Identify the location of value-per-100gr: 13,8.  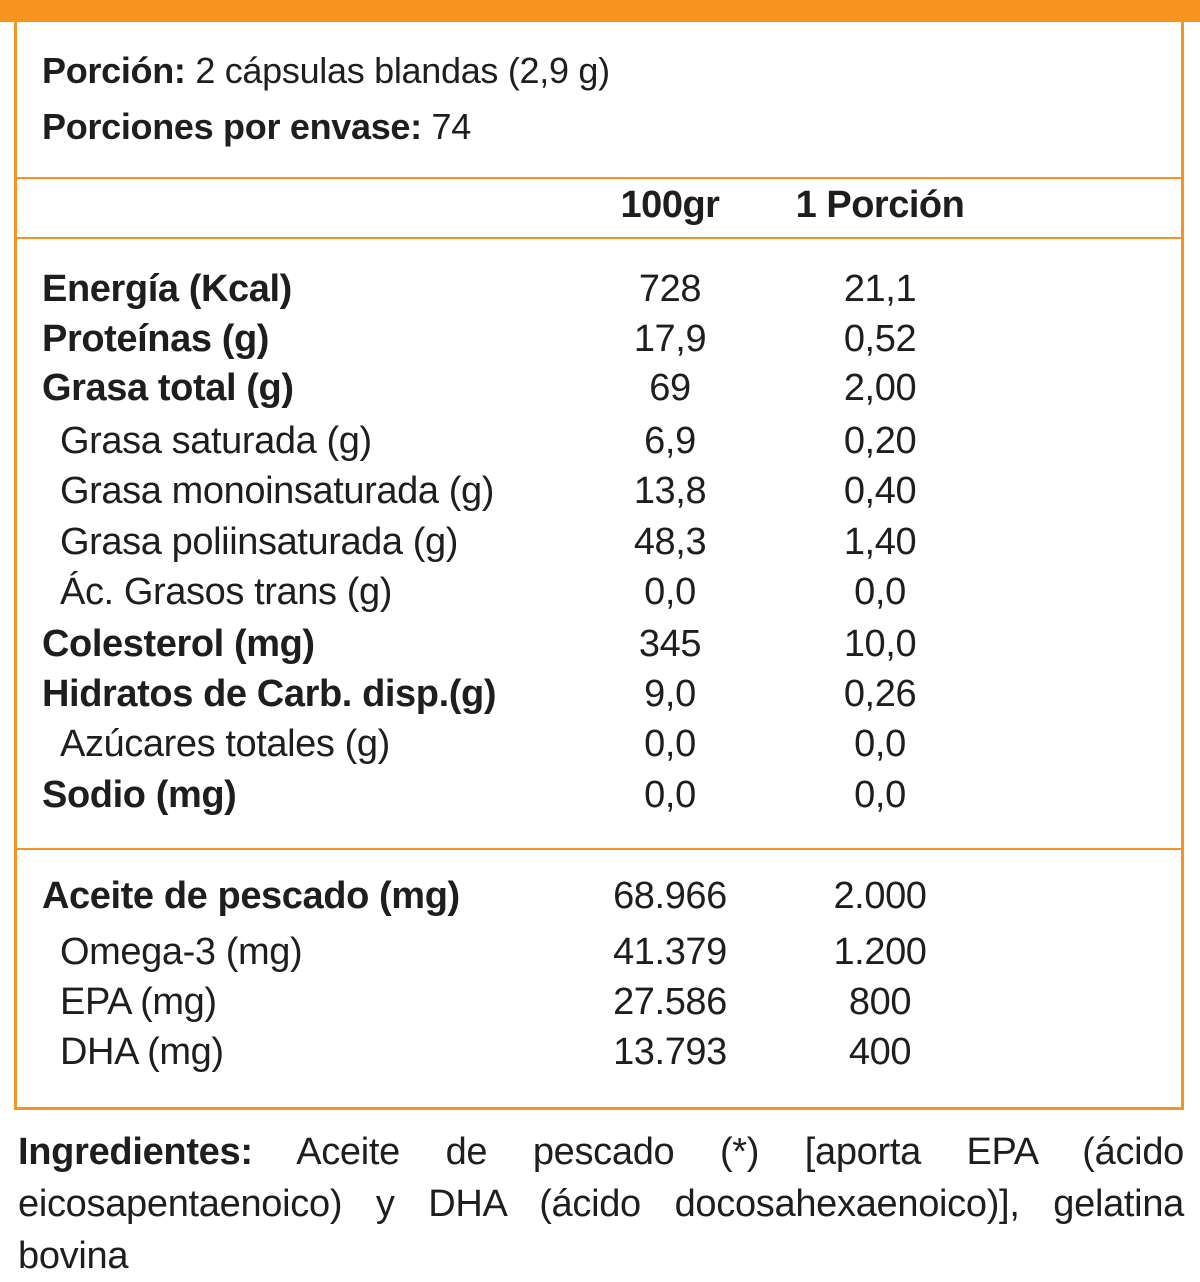
(670, 491).